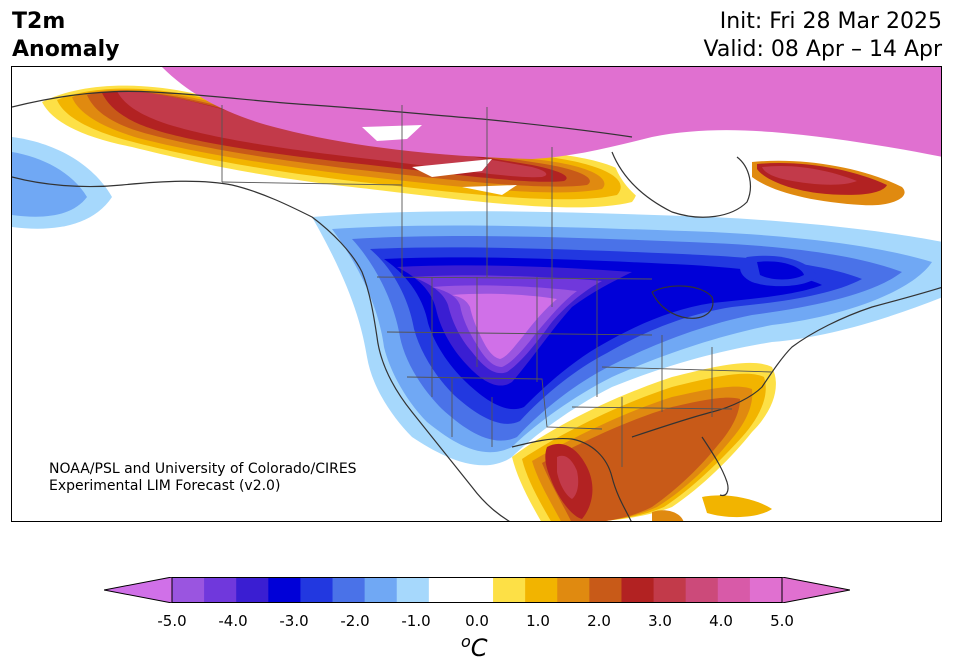 The height and width of the screenshot is (671, 954). I want to click on colorbar-tick-label: -4.0, so click(233, 621).